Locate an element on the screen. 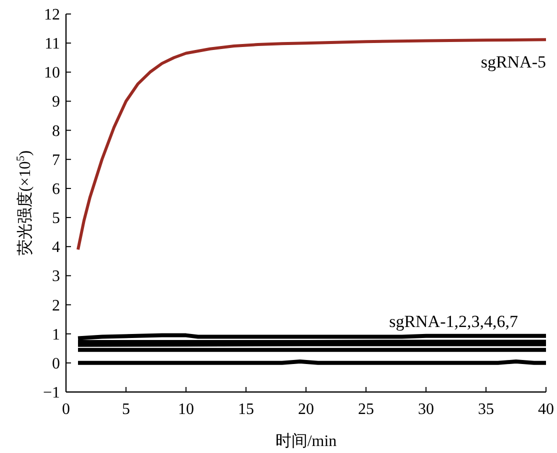 This screenshot has height=453, width=557. x-tick-label: 30 is located at coordinates (426, 409).